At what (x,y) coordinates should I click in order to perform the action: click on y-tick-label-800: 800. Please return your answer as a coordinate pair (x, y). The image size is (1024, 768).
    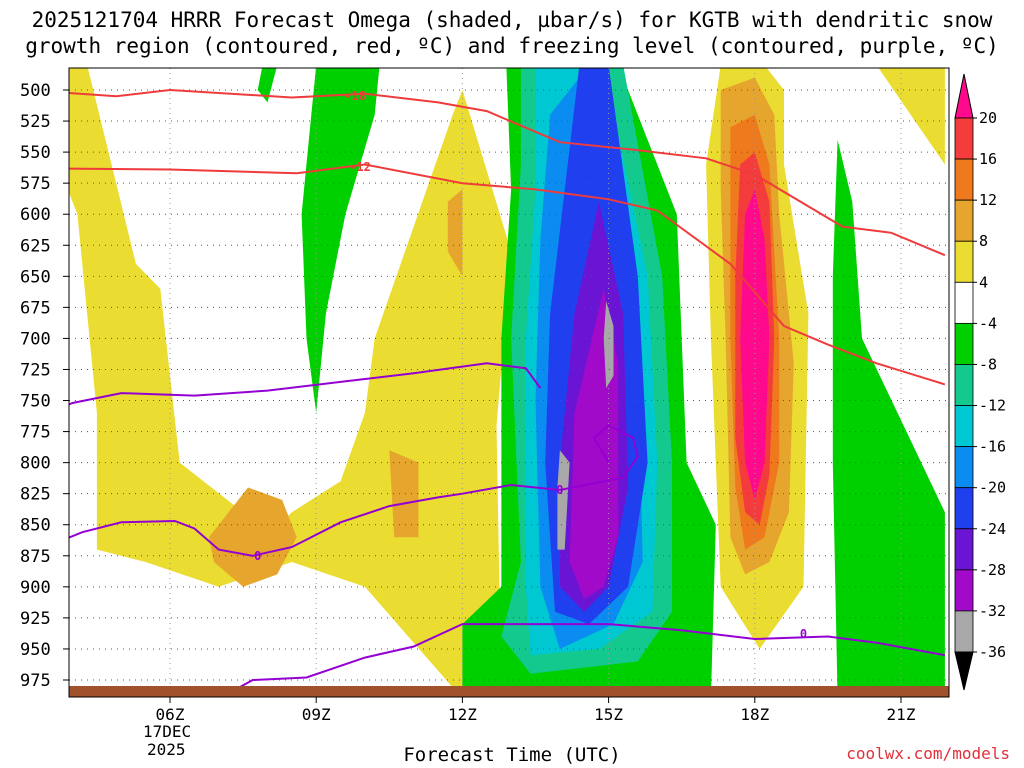
    Looking at the image, I should click on (35, 464).